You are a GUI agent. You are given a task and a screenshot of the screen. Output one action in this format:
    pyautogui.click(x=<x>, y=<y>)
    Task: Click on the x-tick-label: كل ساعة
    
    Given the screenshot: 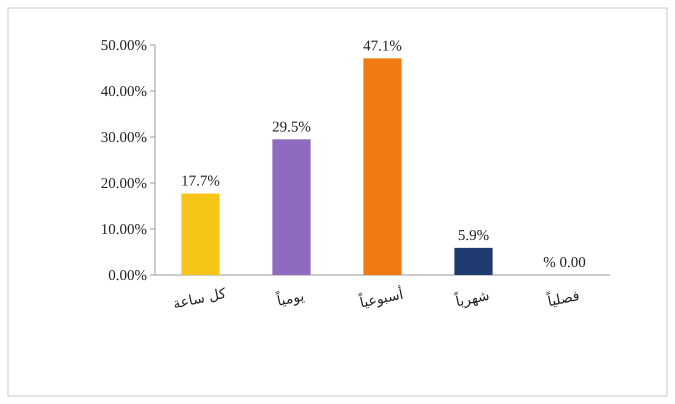 What is the action you would take?
    pyautogui.click(x=200, y=299)
    